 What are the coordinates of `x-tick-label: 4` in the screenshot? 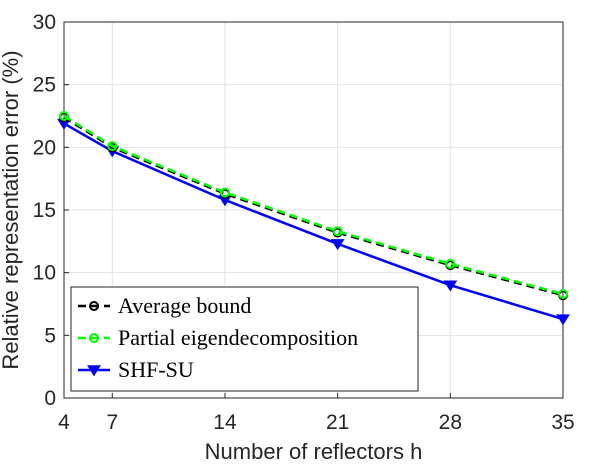 It's located at (64, 422).